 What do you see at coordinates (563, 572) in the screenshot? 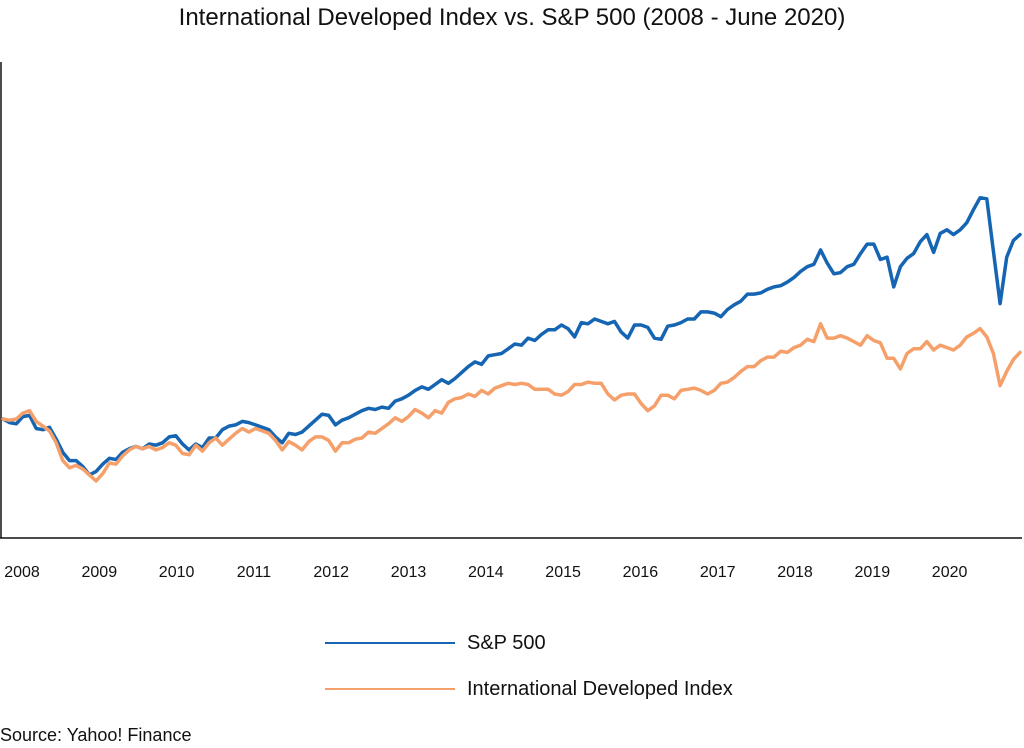
I see `x-tick-label: 2015` at bounding box center [563, 572].